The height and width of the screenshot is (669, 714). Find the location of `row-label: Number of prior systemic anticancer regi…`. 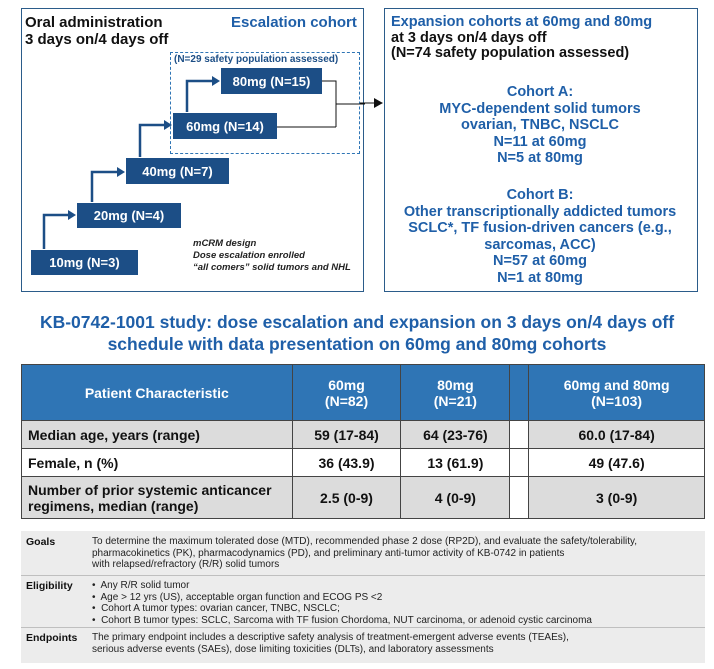

row-label: Number of prior systemic anticancer regi… is located at coordinates (157, 497).